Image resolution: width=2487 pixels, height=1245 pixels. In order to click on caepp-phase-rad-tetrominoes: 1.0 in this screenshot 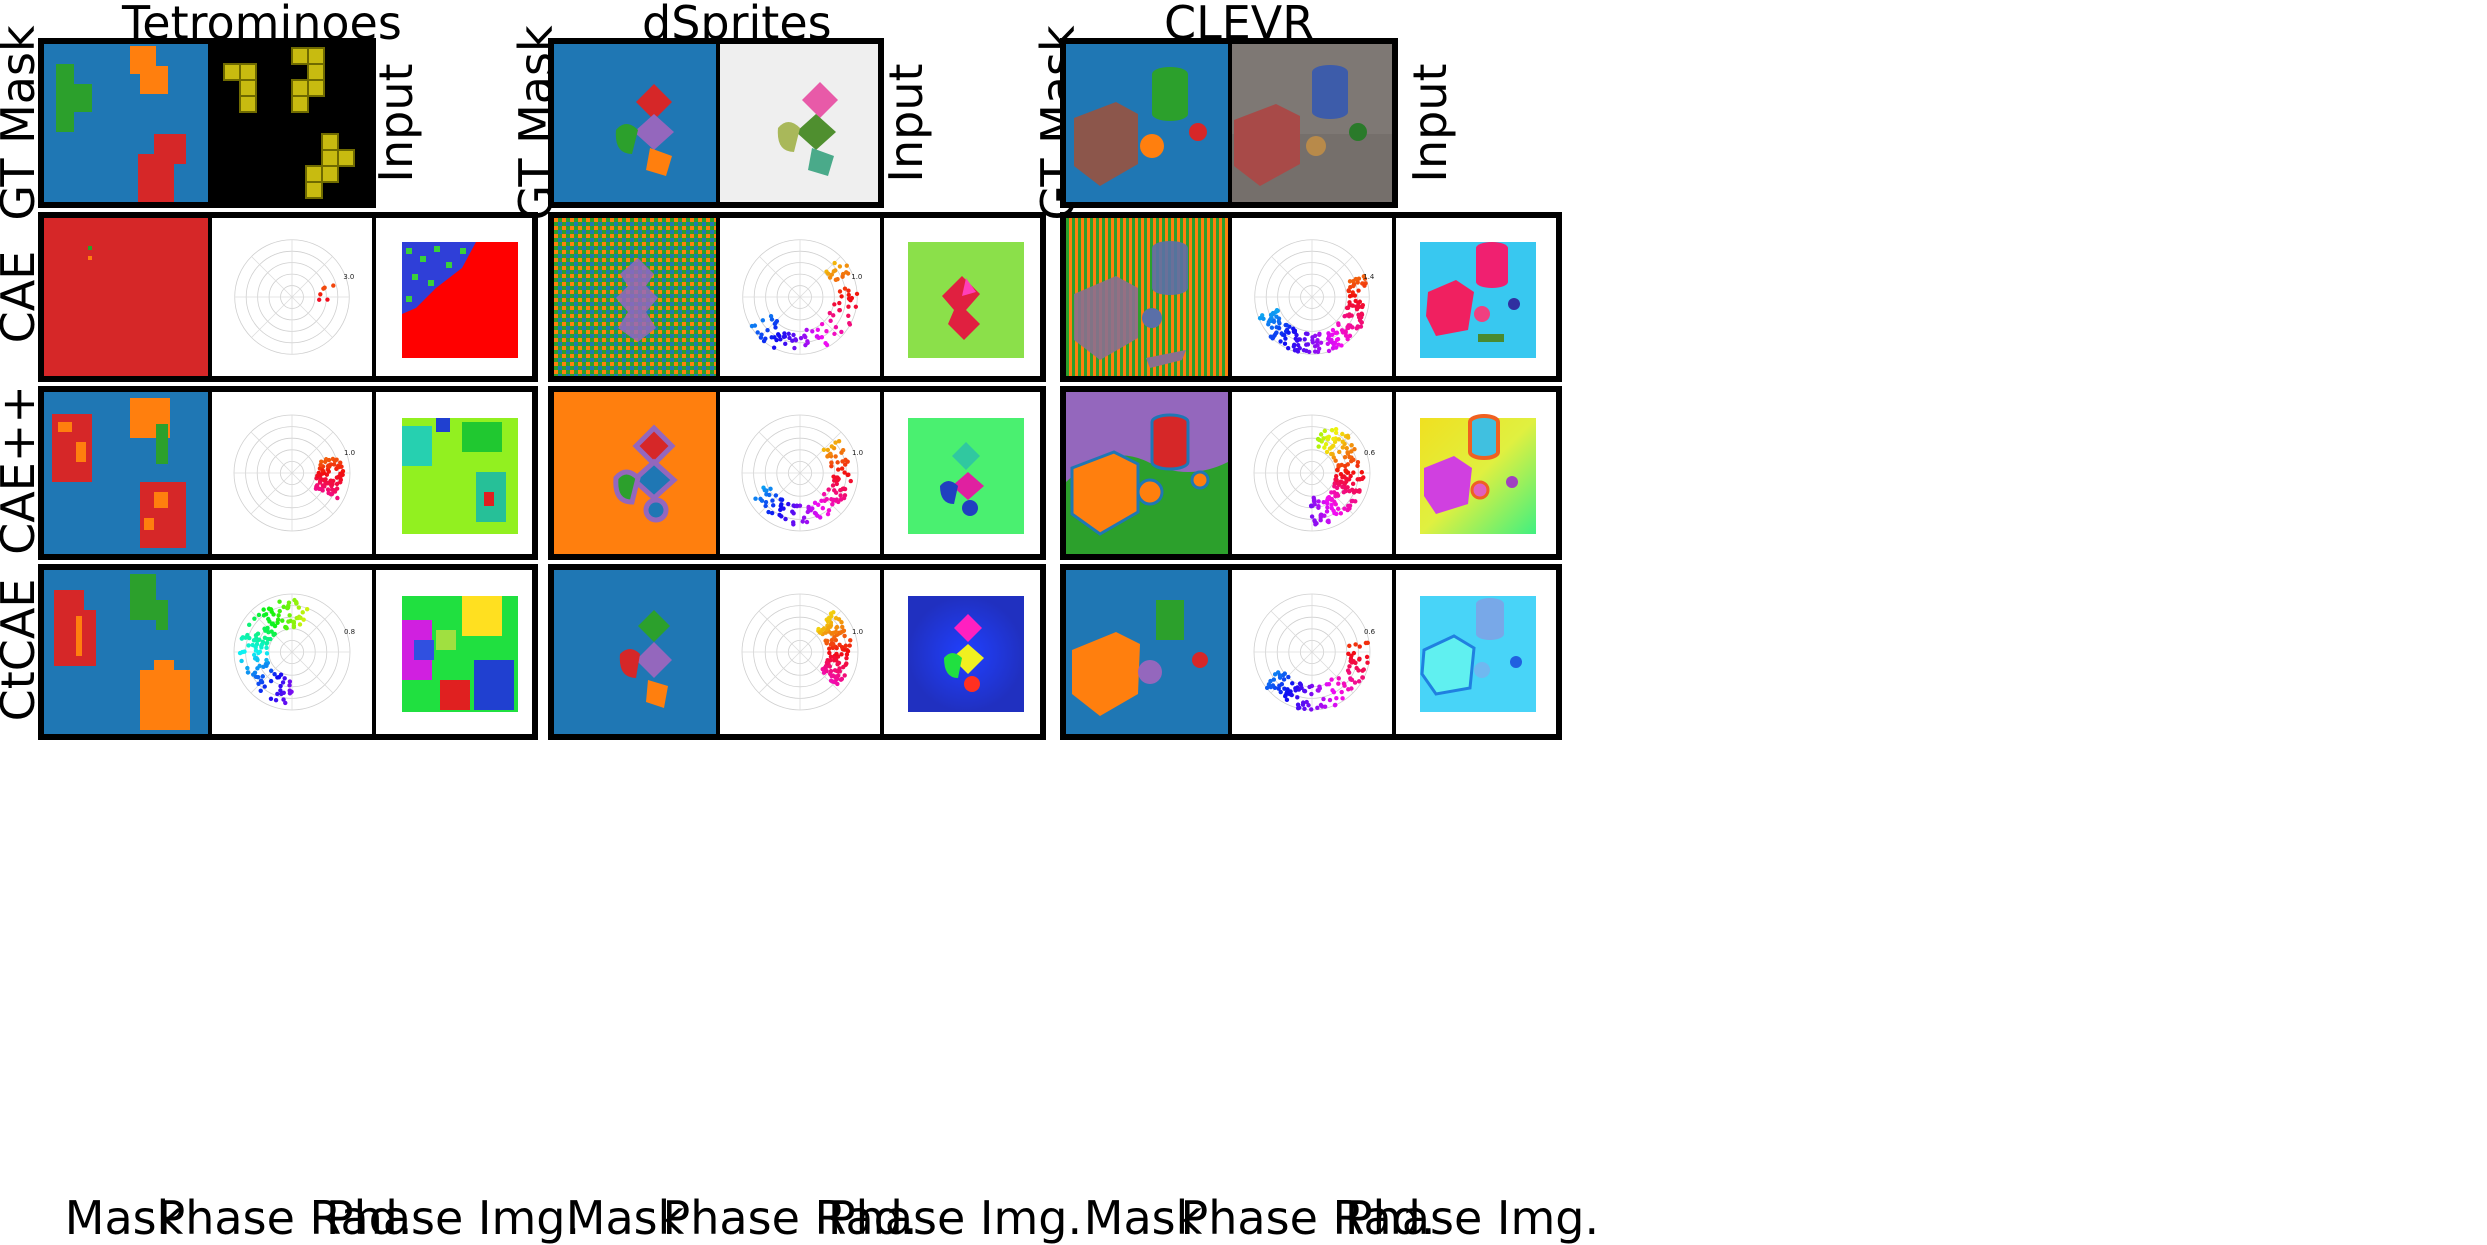, I will do `click(292, 473)`.